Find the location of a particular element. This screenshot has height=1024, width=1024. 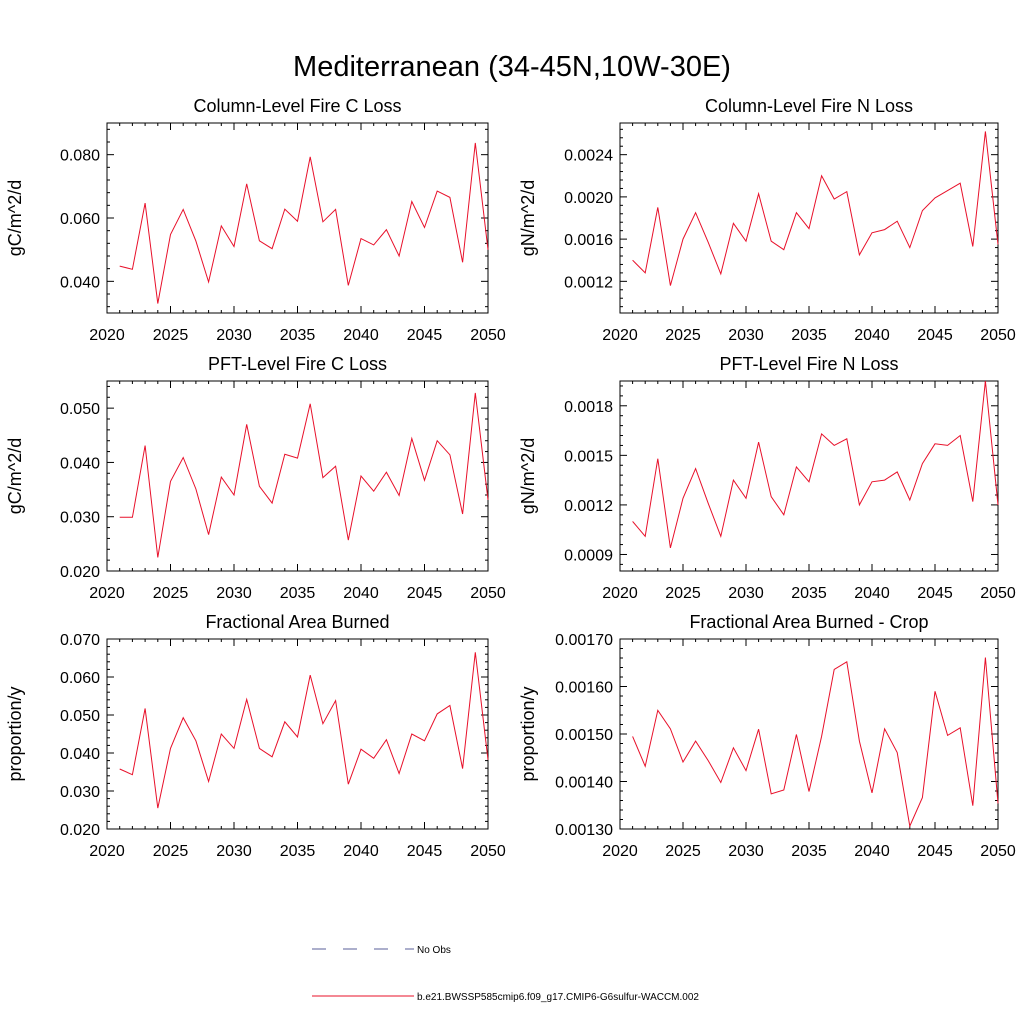

chart-title: Fractional Area Burned is located at coordinates (297, 622).